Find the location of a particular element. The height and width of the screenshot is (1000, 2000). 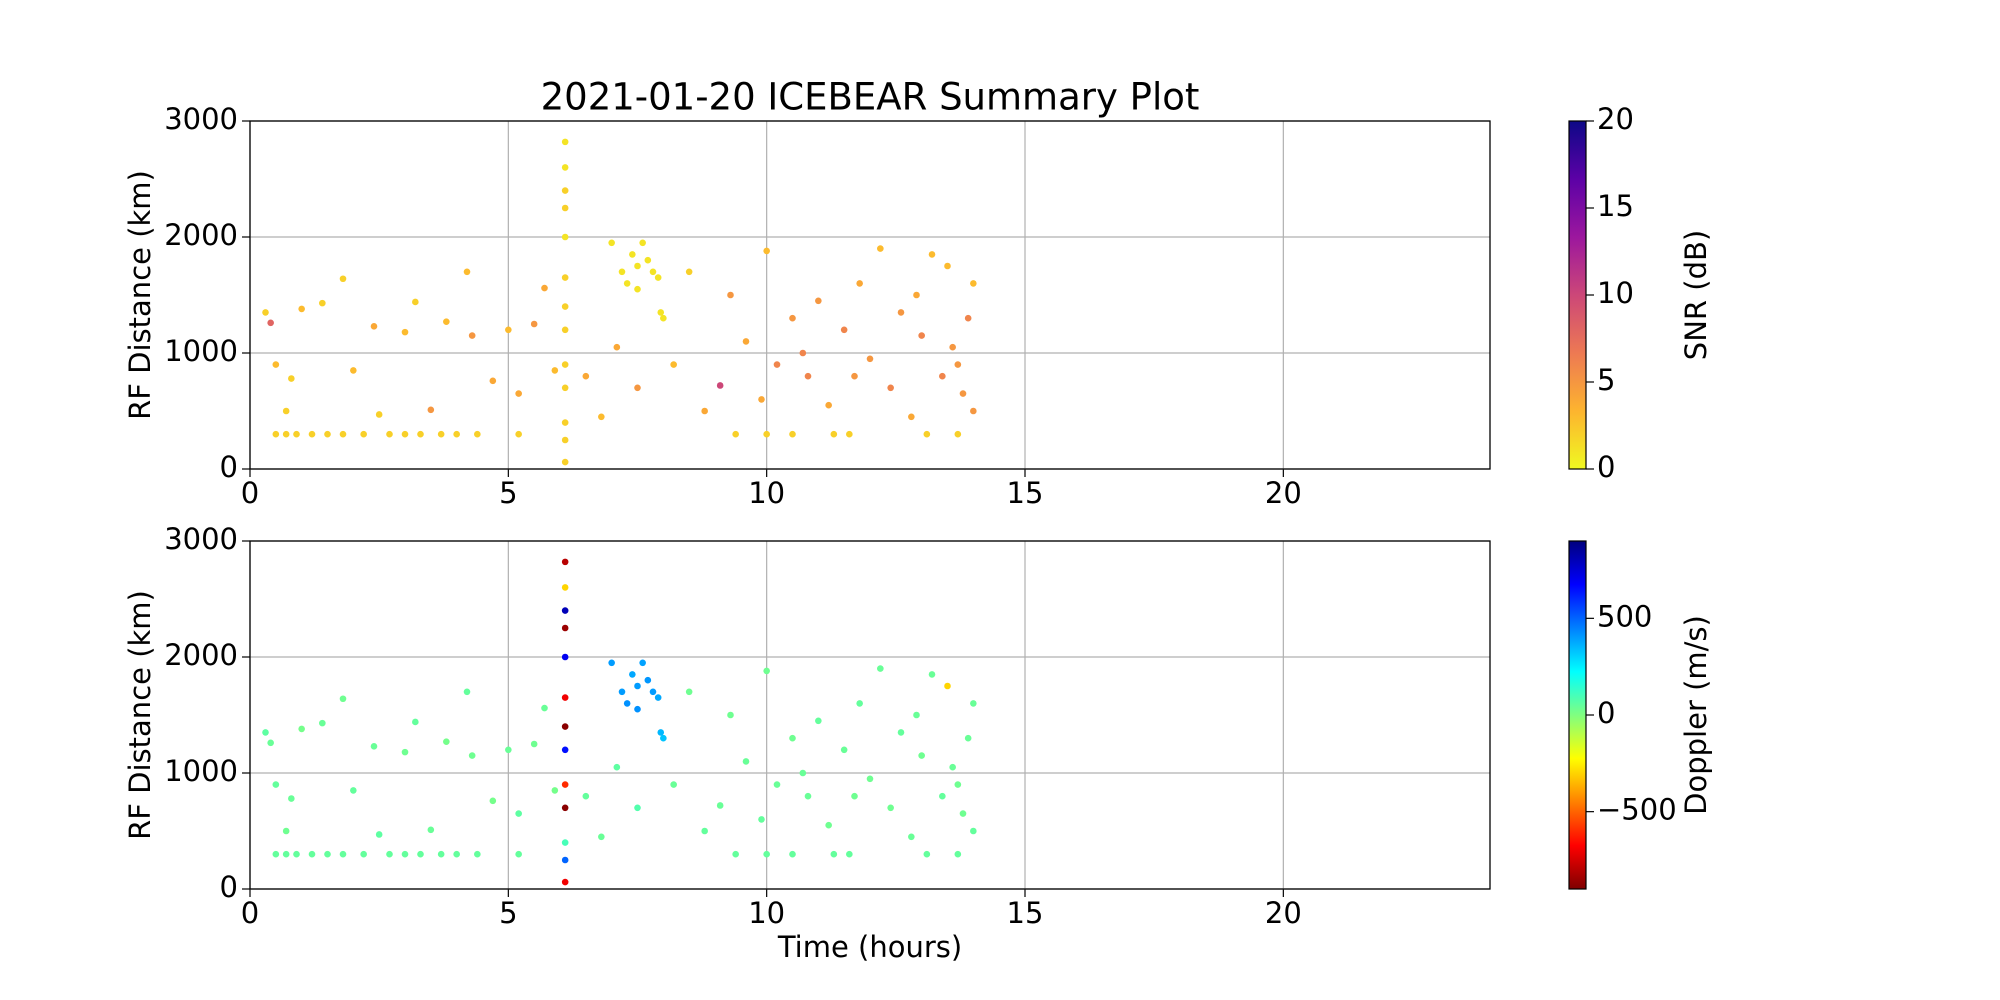

x-tick-label: 10 is located at coordinates (766, 493).